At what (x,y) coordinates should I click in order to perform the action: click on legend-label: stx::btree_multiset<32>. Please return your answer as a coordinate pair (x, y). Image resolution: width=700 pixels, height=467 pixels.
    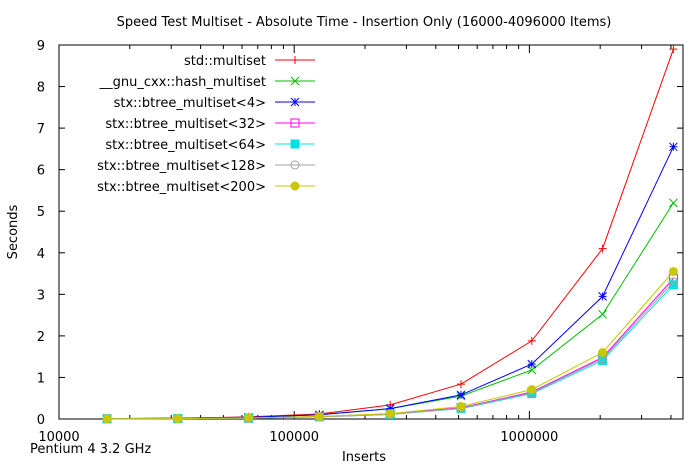
    Looking at the image, I should click on (185, 124).